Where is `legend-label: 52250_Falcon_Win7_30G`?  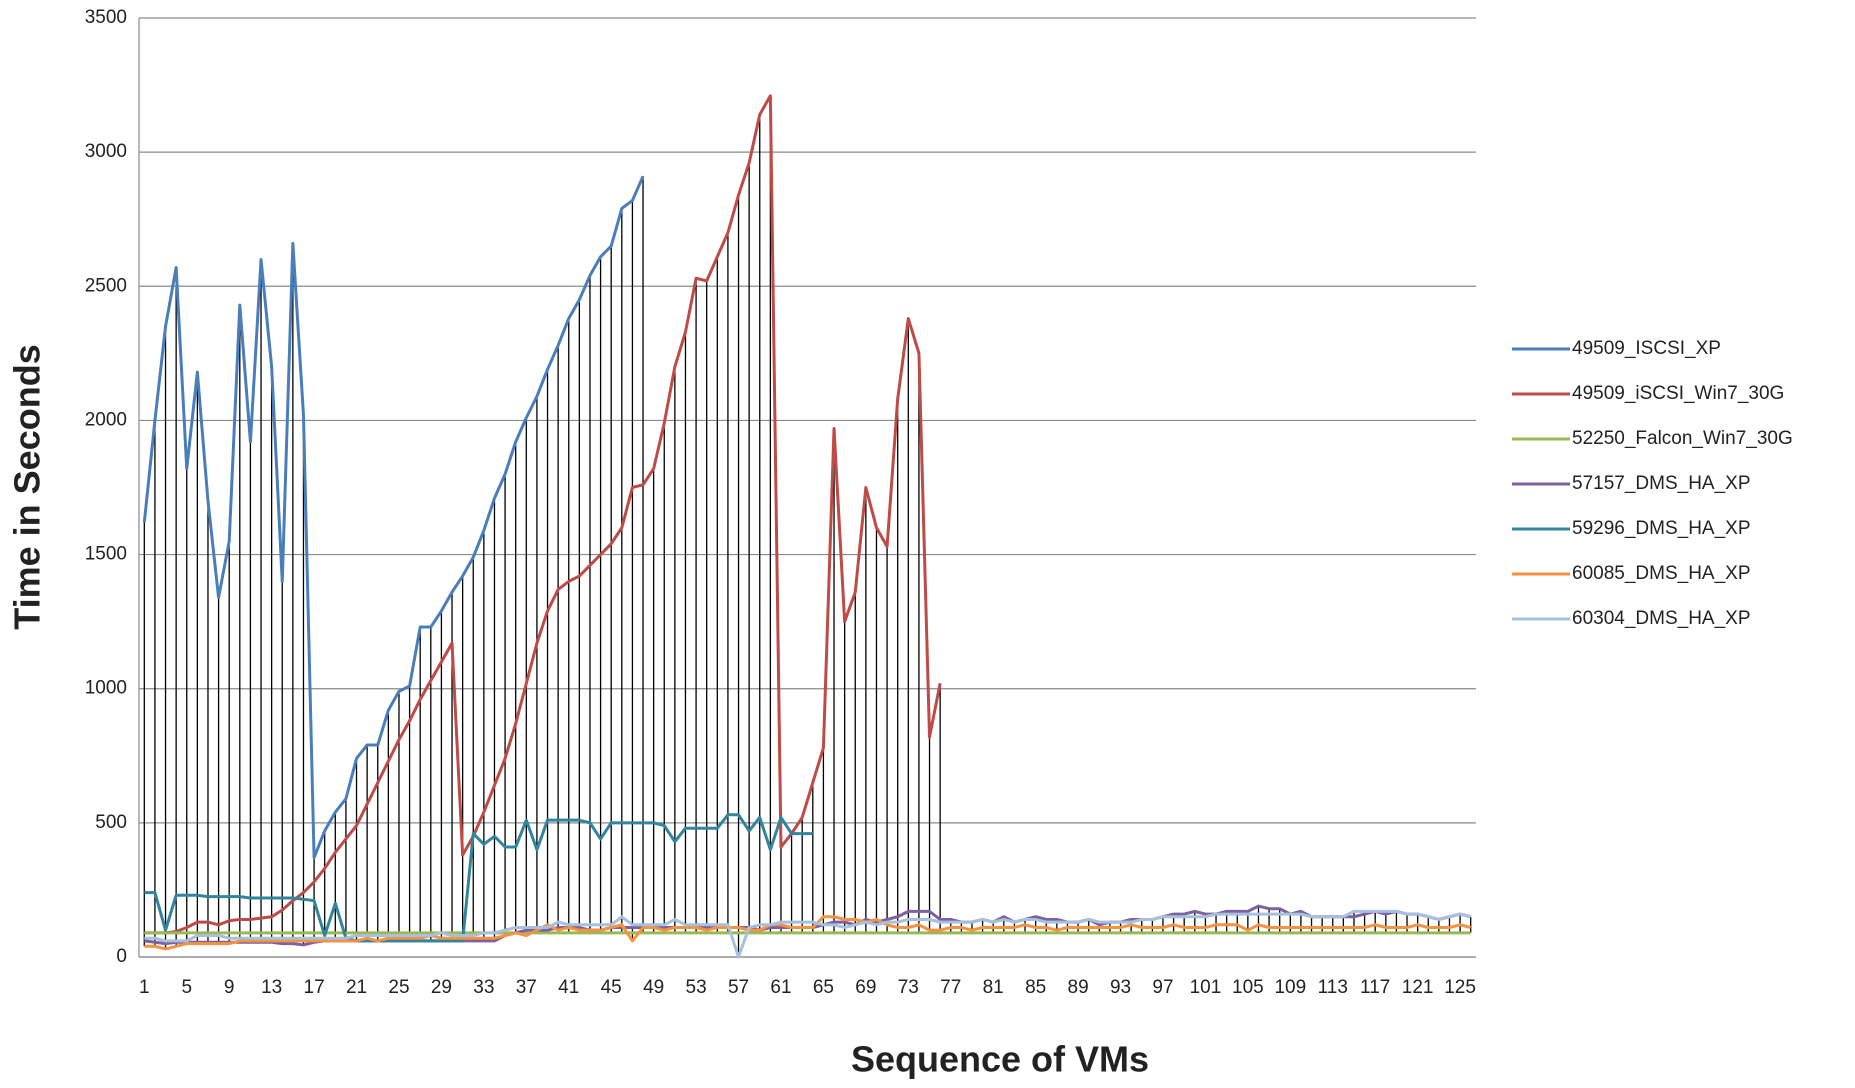
legend-label: 52250_Falcon_Win7_30G is located at coordinates (1682, 438).